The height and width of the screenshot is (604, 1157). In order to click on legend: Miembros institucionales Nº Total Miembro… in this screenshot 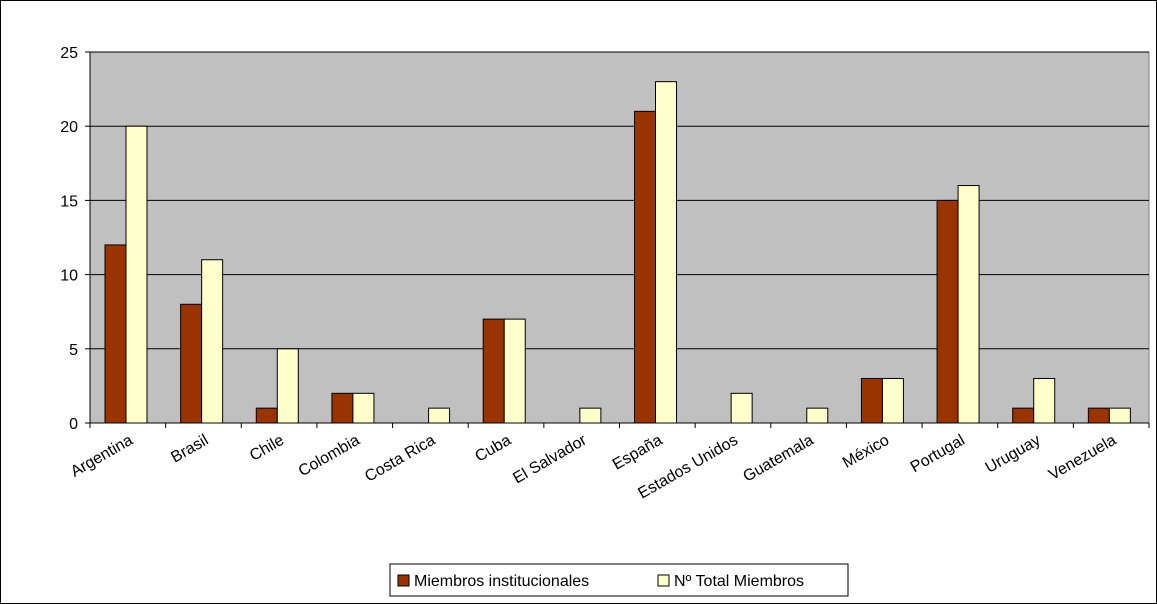, I will do `click(619, 580)`.